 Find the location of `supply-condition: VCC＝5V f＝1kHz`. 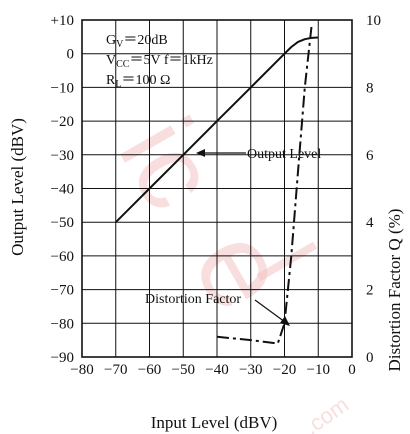

supply-condition: VCC＝5V f＝1kHz is located at coordinates (159, 61).